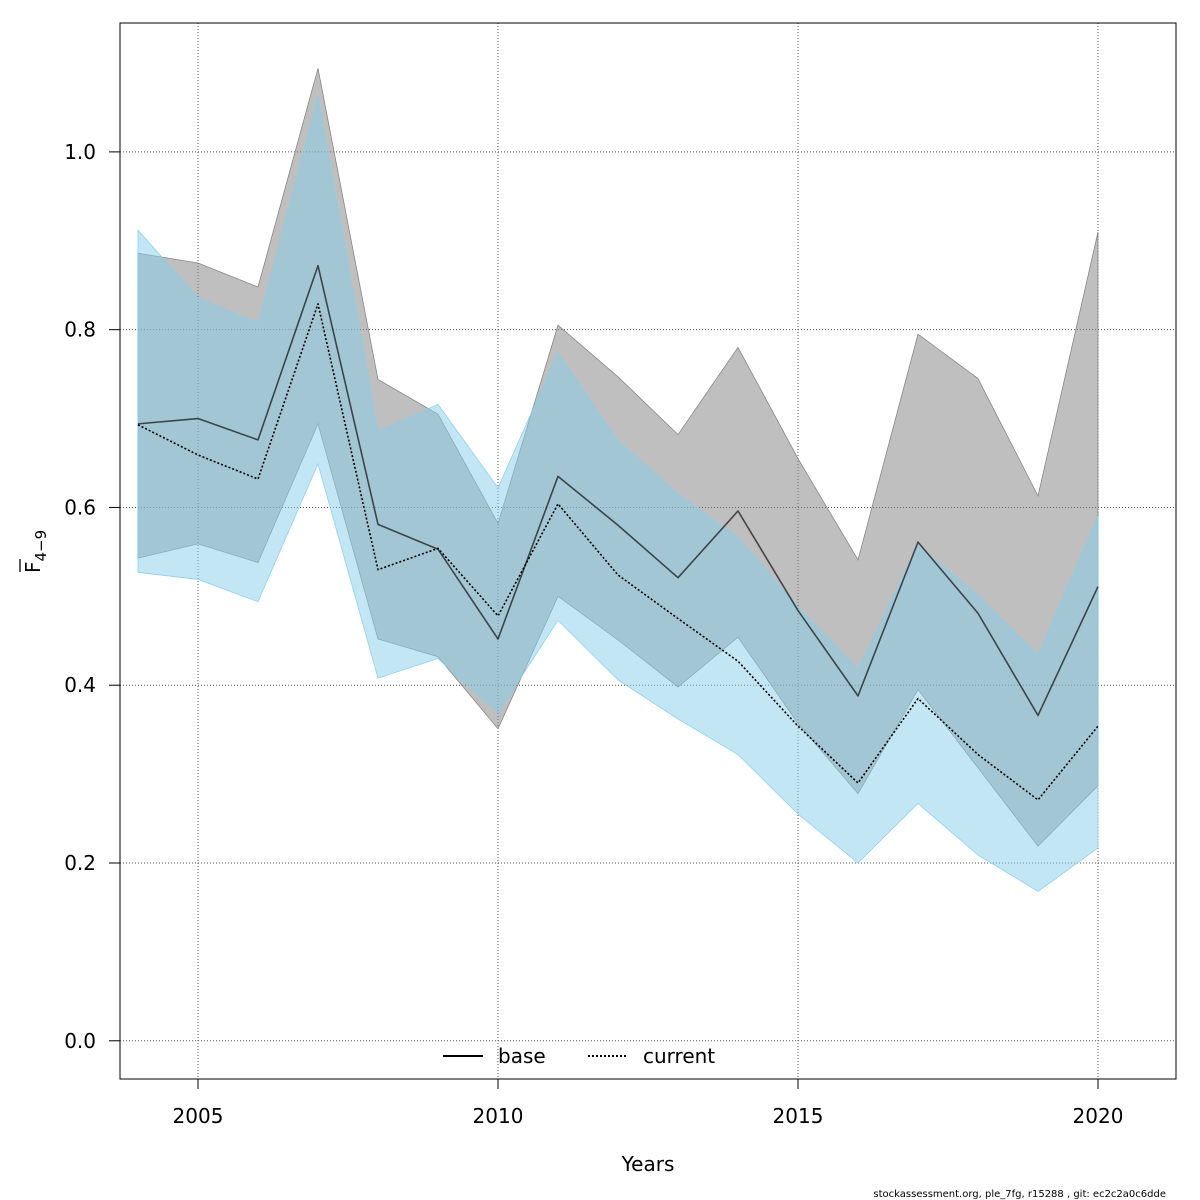  Describe the element at coordinates (80, 685) in the screenshot. I see `y-tick-label-2: 0.4` at that location.